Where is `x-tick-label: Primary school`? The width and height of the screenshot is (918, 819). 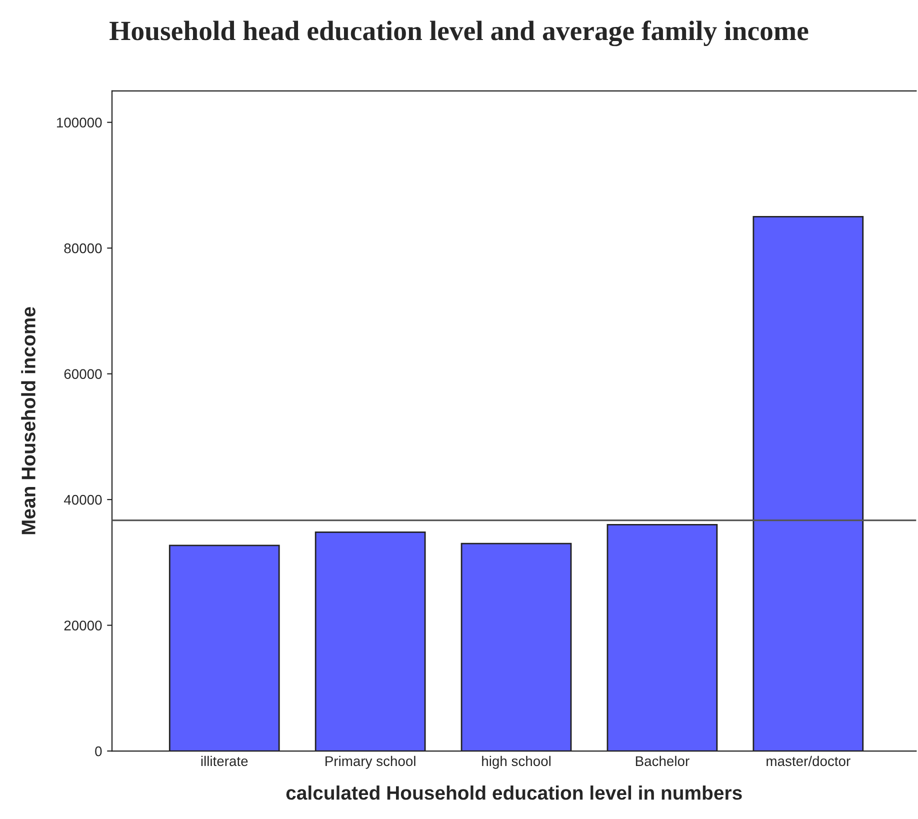 x-tick-label: Primary school is located at coordinates (371, 762).